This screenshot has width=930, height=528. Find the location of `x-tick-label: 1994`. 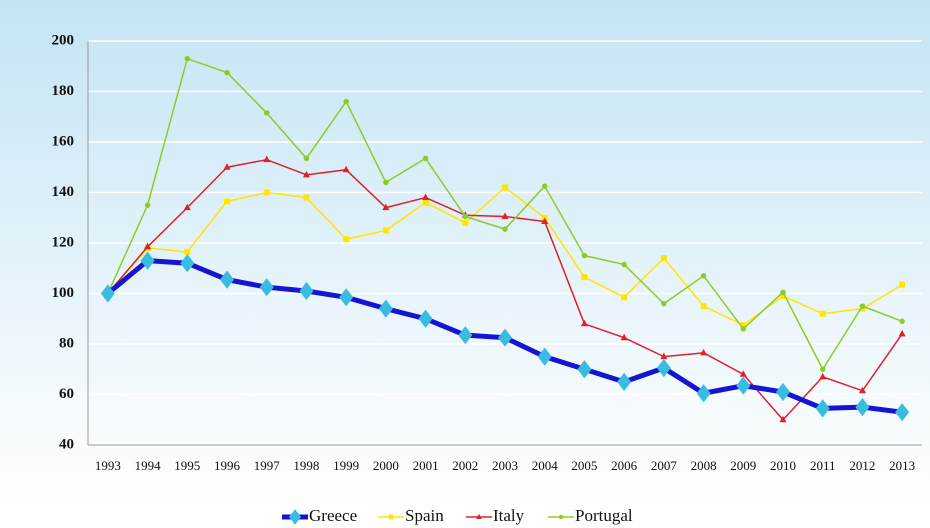

x-tick-label: 1994 is located at coordinates (148, 465).